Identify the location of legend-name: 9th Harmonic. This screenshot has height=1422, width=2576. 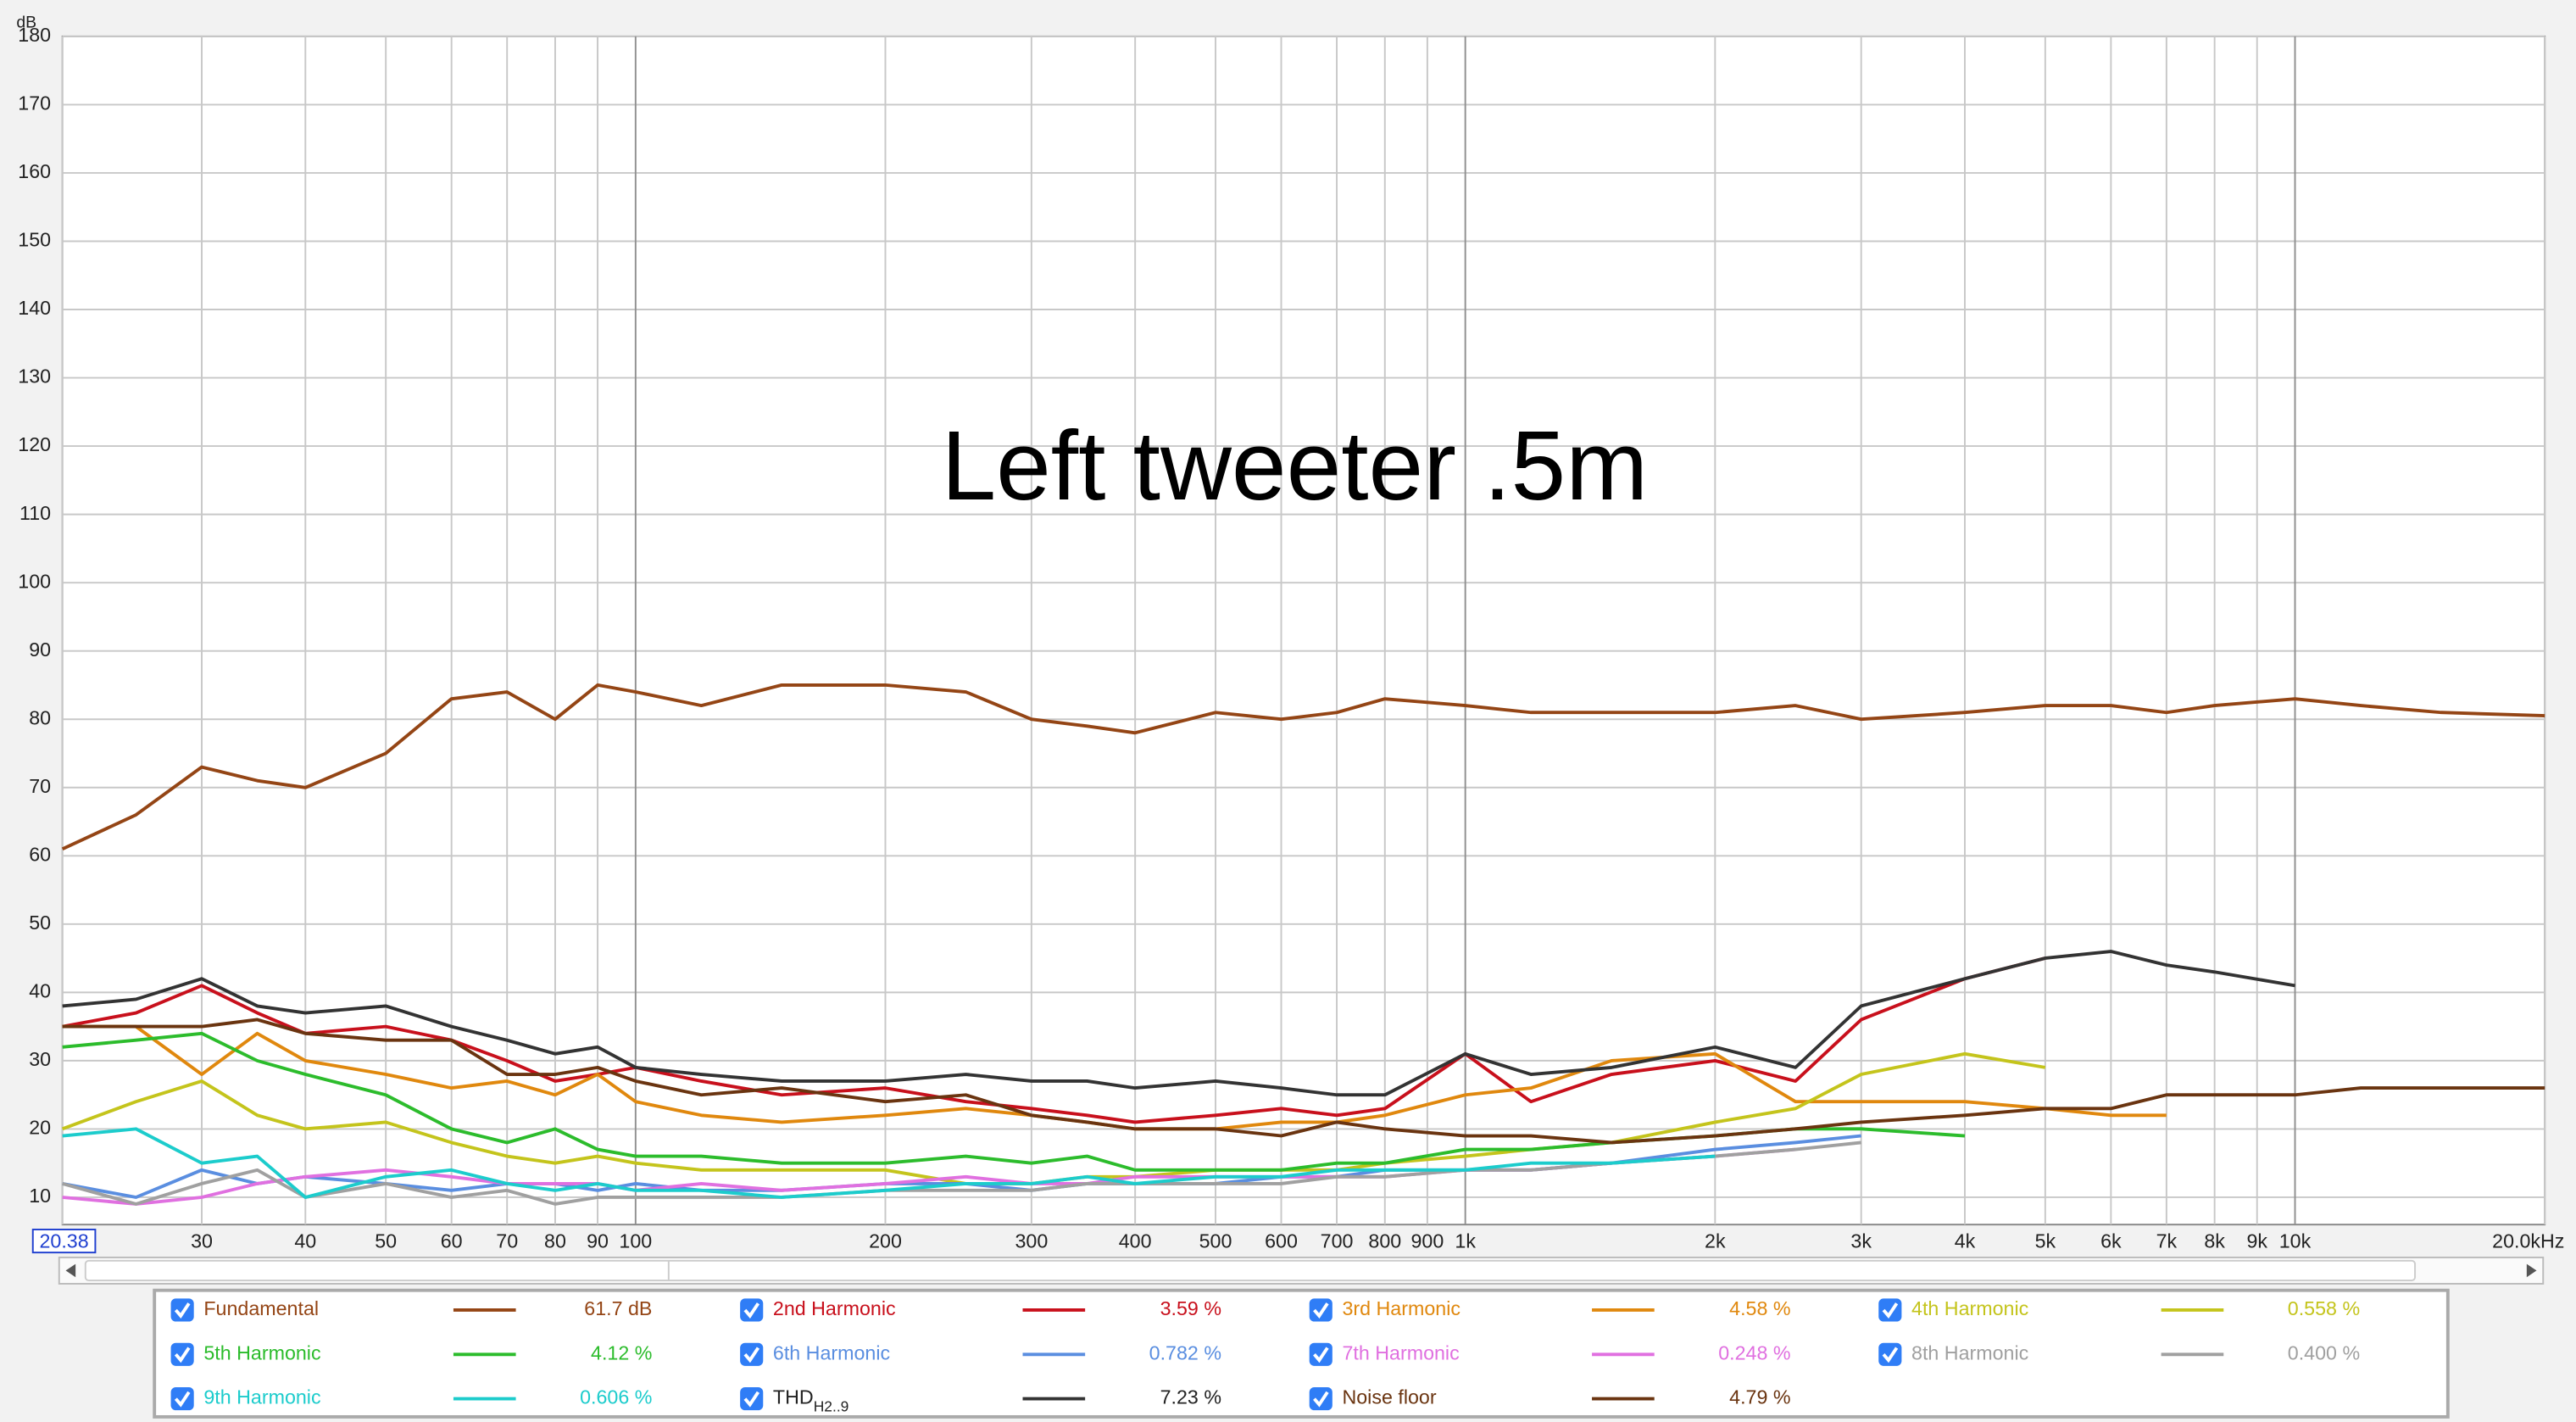
(262, 1397).